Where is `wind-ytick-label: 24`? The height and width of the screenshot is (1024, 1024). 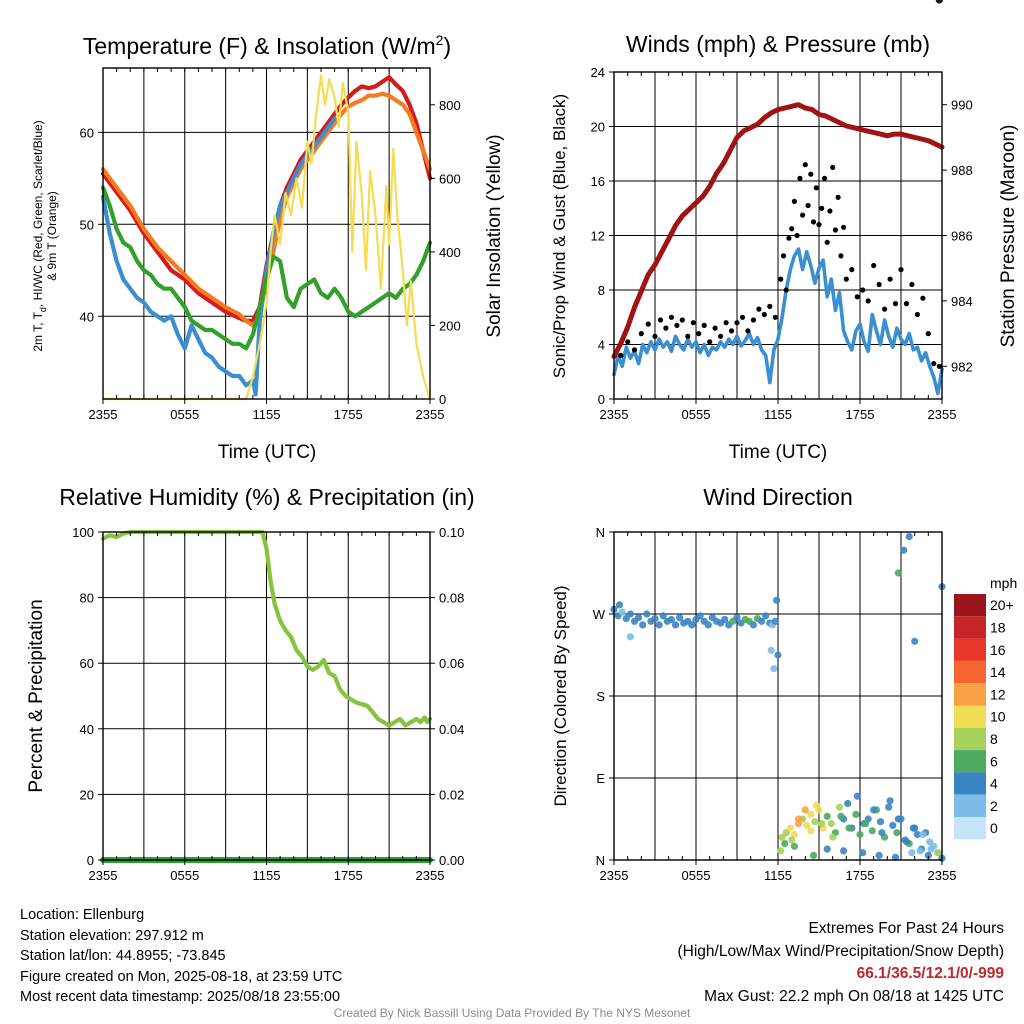
wind-ytick-label: 24 is located at coordinates (598, 72).